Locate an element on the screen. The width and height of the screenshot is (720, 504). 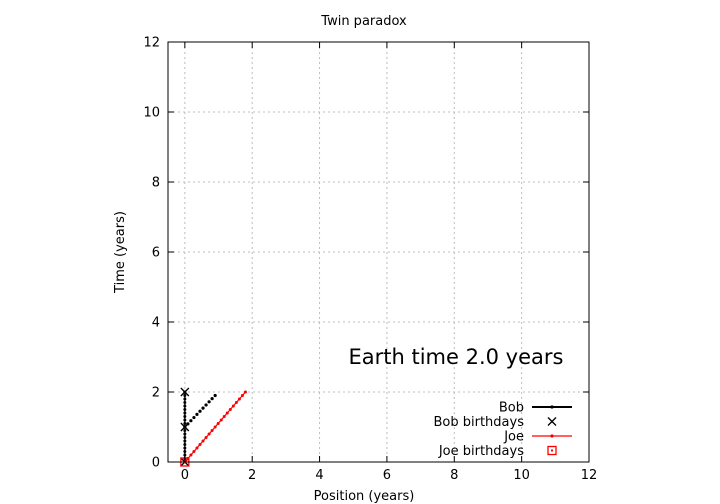
legend-sample-bob-birthdays is located at coordinates (552, 421).